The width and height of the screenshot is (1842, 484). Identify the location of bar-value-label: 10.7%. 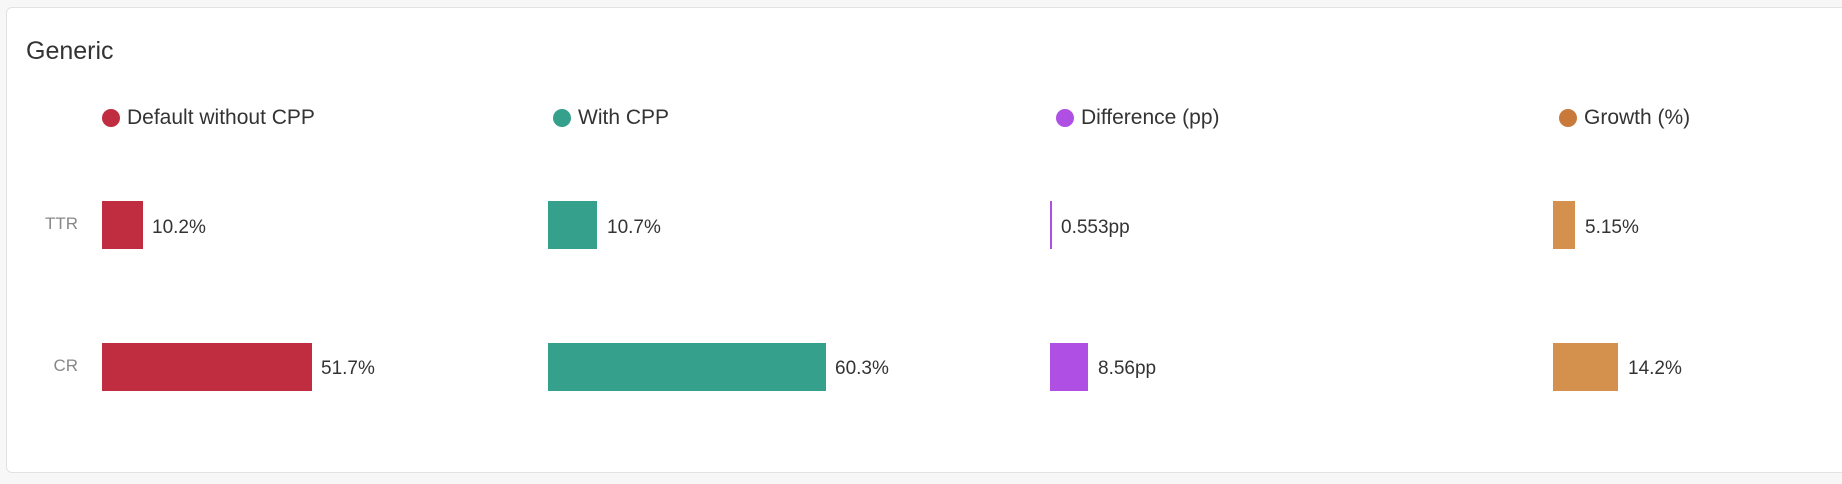
(634, 227).